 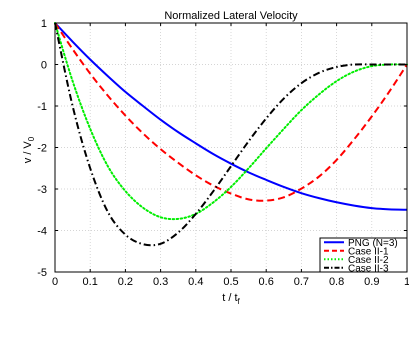 What do you see at coordinates (371, 282) in the screenshot?
I see `x-tick-label: 0.9` at bounding box center [371, 282].